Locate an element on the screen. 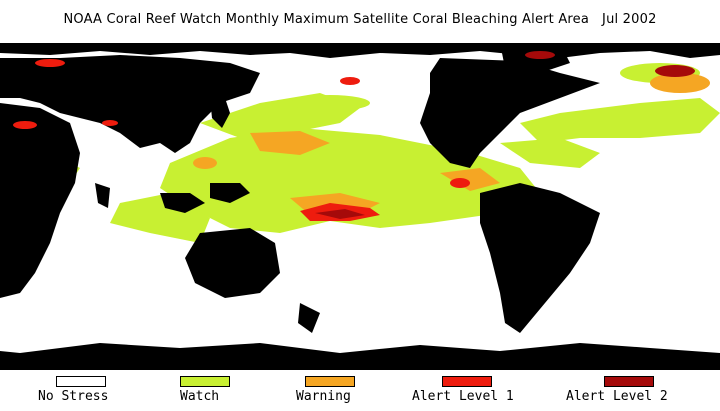  alert1-area-east-pacific is located at coordinates (460, 183).